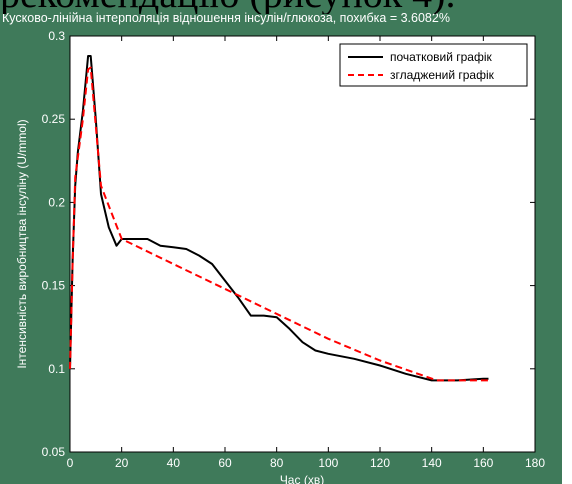 The width and height of the screenshot is (572, 484). I want to click on legend: початковий графік згладжений графік, so click(433, 65).